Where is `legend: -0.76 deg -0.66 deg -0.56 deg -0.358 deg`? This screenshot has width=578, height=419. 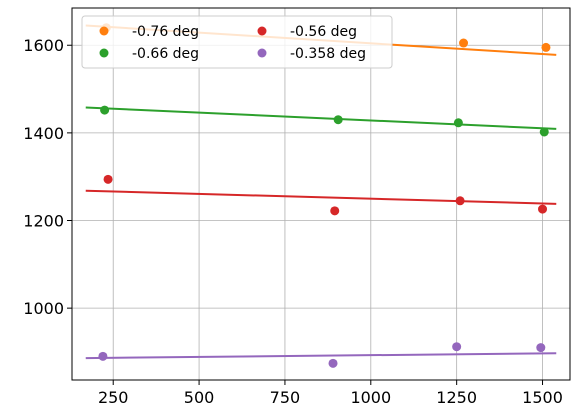
legend: -0.76 deg -0.66 deg -0.56 deg -0.358 deg is located at coordinates (237, 42).